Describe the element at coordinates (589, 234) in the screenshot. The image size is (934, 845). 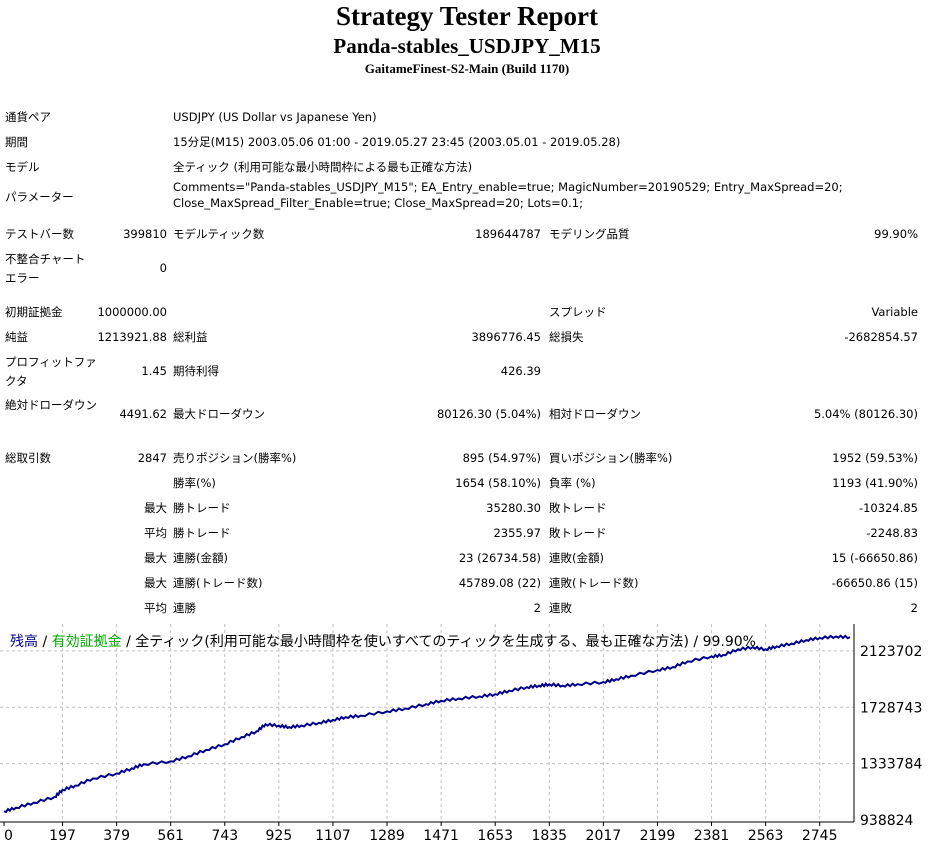
I see `quality-label: モデリング品質` at that location.